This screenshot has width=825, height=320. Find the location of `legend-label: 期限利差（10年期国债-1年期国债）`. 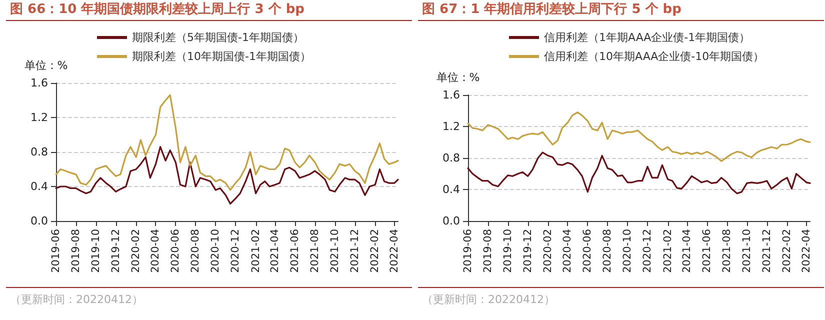

legend-label: 期限利差（10年期国债-1年期国债） is located at coordinates (221, 56).